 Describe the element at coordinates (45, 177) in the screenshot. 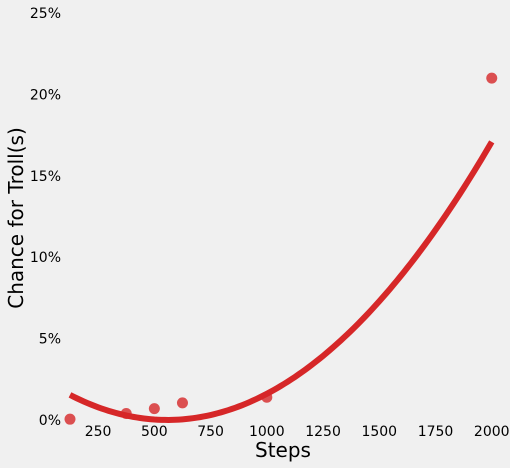

I see `y-tick-label: 15%` at that location.